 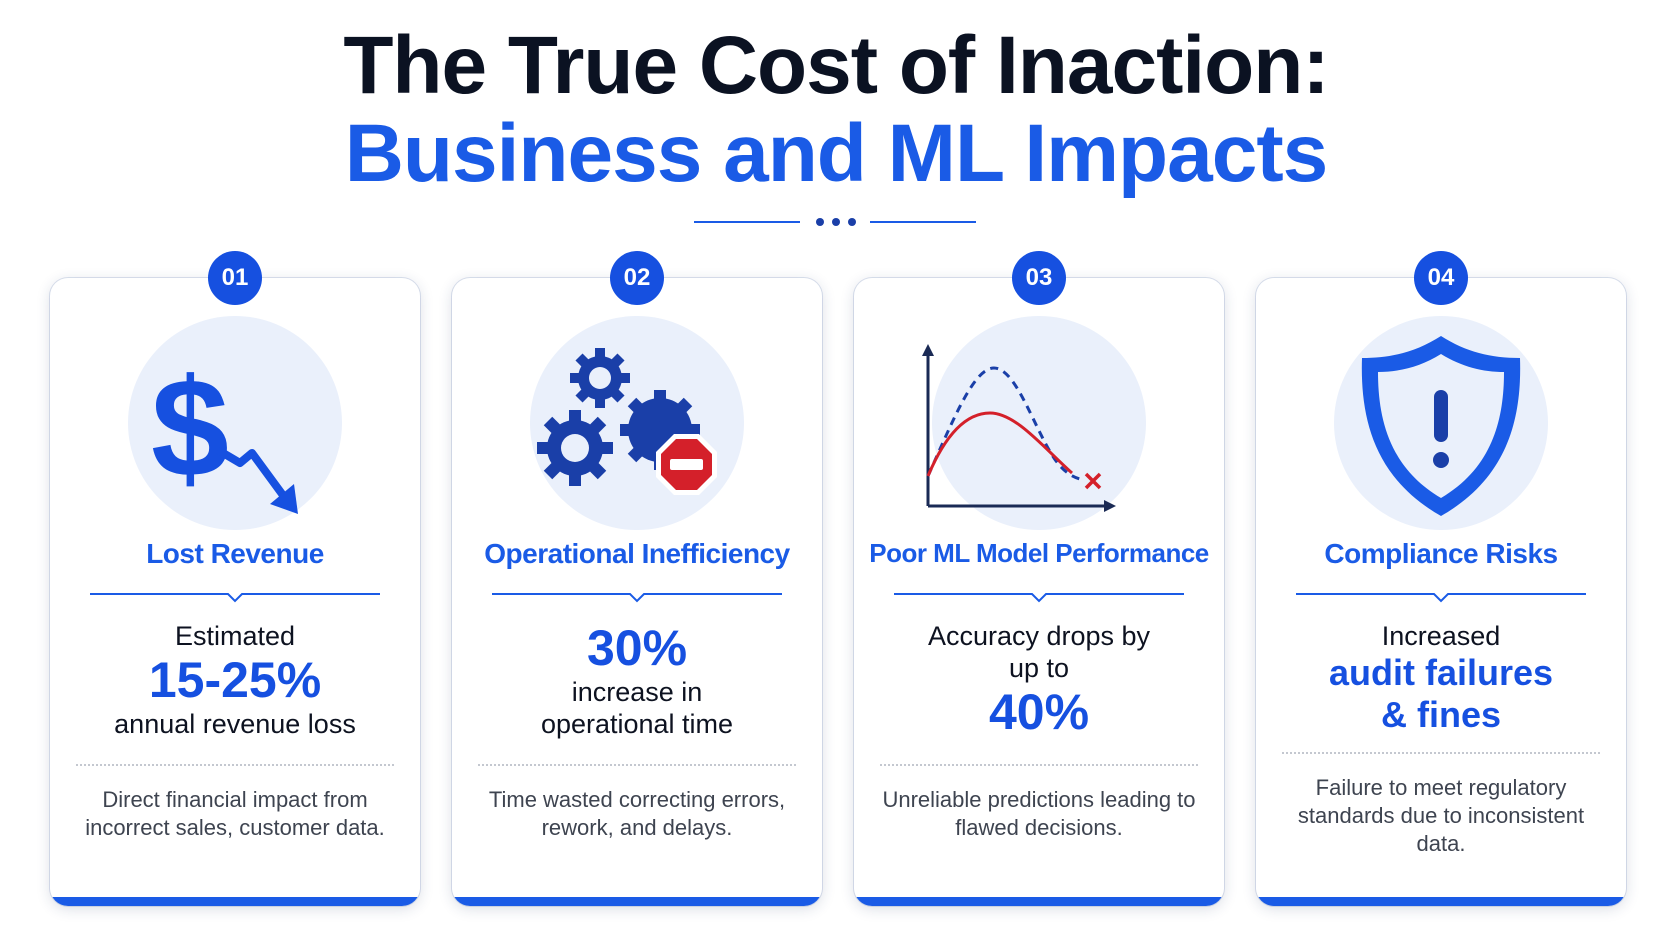 I want to click on metric-suffix: annual revenue loss, so click(x=235, y=724).